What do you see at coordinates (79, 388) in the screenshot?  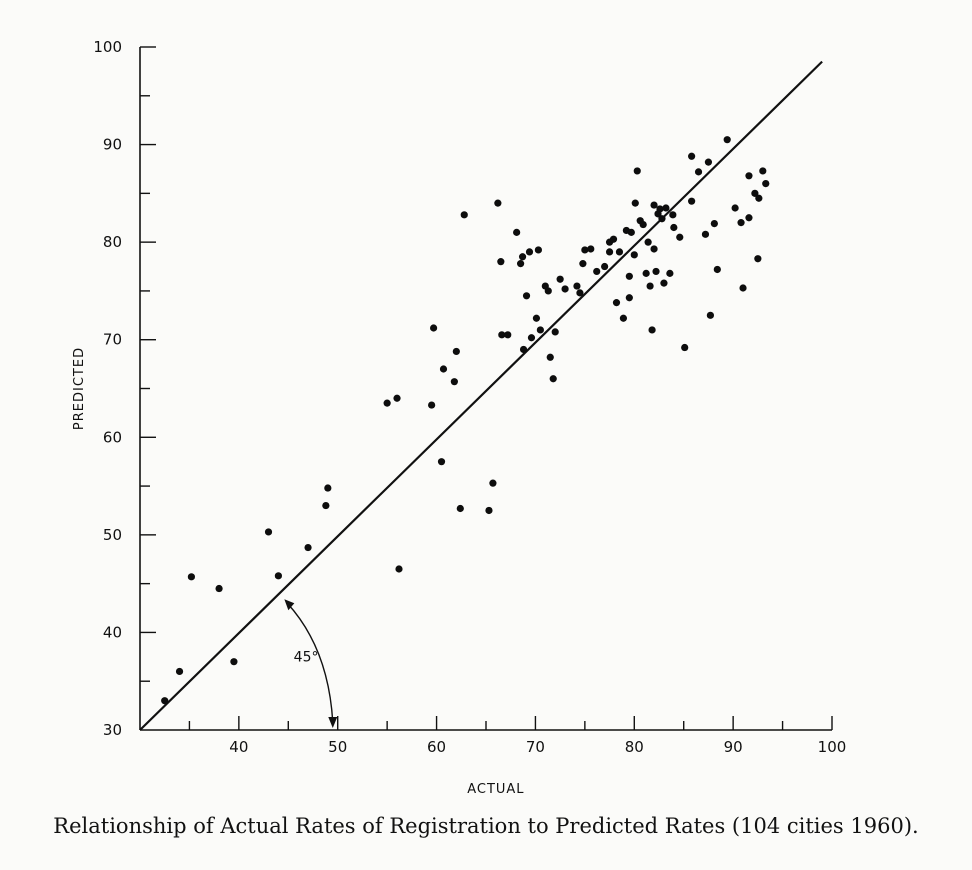 I see `y-axis-title: PREDICTED` at bounding box center [79, 388].